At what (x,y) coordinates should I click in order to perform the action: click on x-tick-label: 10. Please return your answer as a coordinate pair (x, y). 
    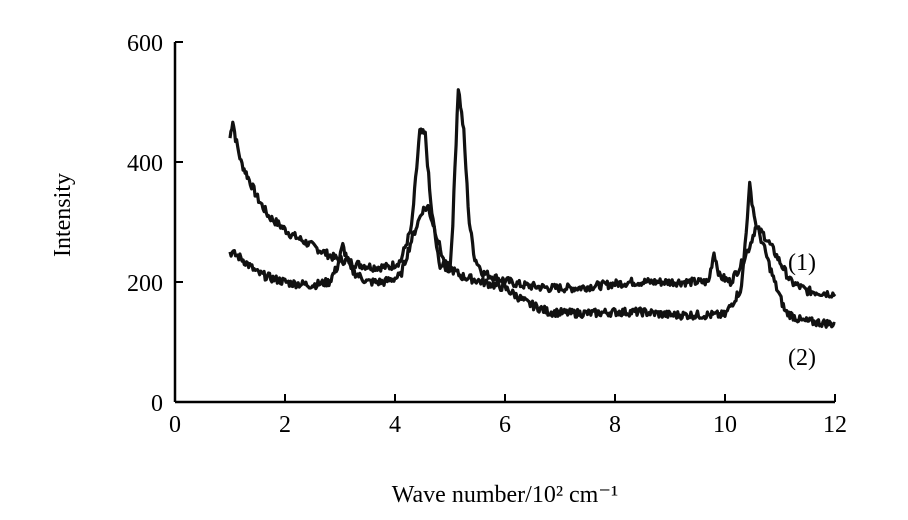
    Looking at the image, I should click on (725, 425).